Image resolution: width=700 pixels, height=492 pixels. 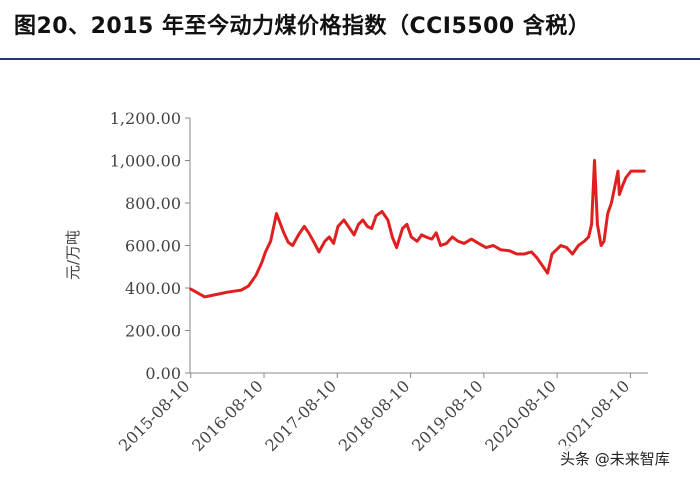 What do you see at coordinates (145, 118) in the screenshot?
I see `y-tick-label: 1,200.00` at bounding box center [145, 118].